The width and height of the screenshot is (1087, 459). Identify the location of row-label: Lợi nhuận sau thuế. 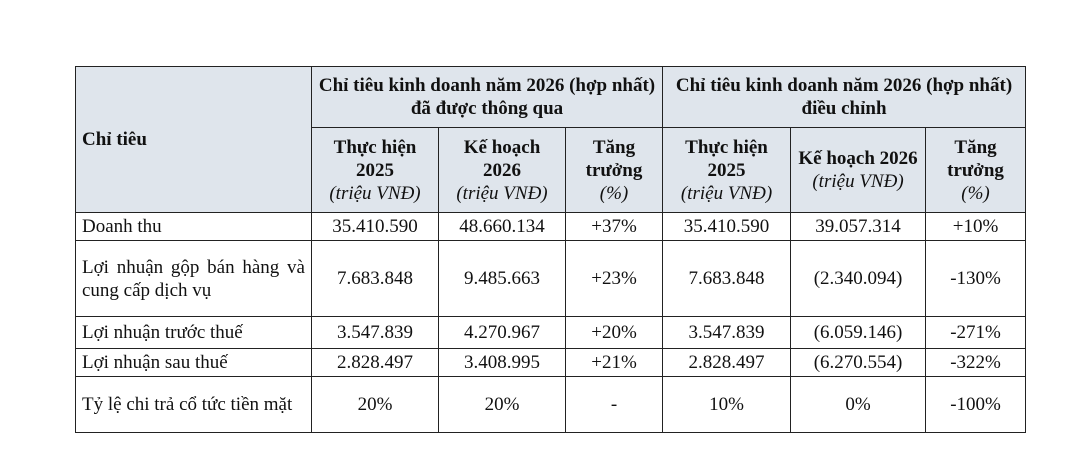
(193, 362).